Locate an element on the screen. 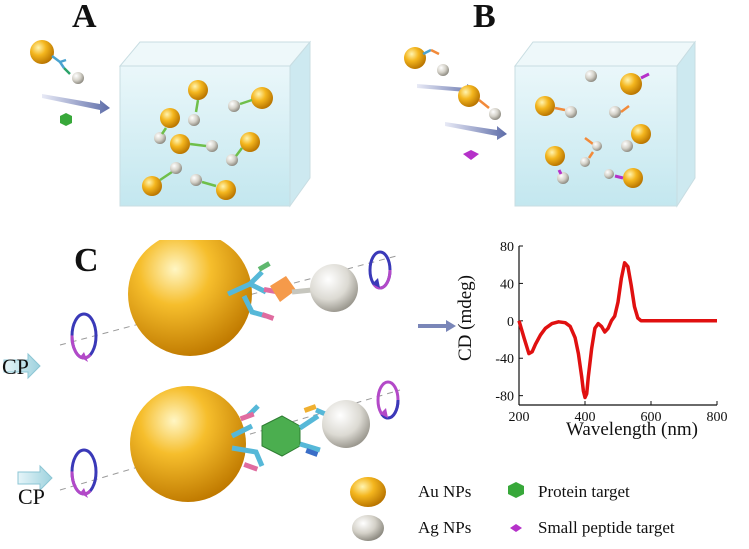 The image size is (749, 549). chart-y-tick-label: -80 is located at coordinates (504, 397).